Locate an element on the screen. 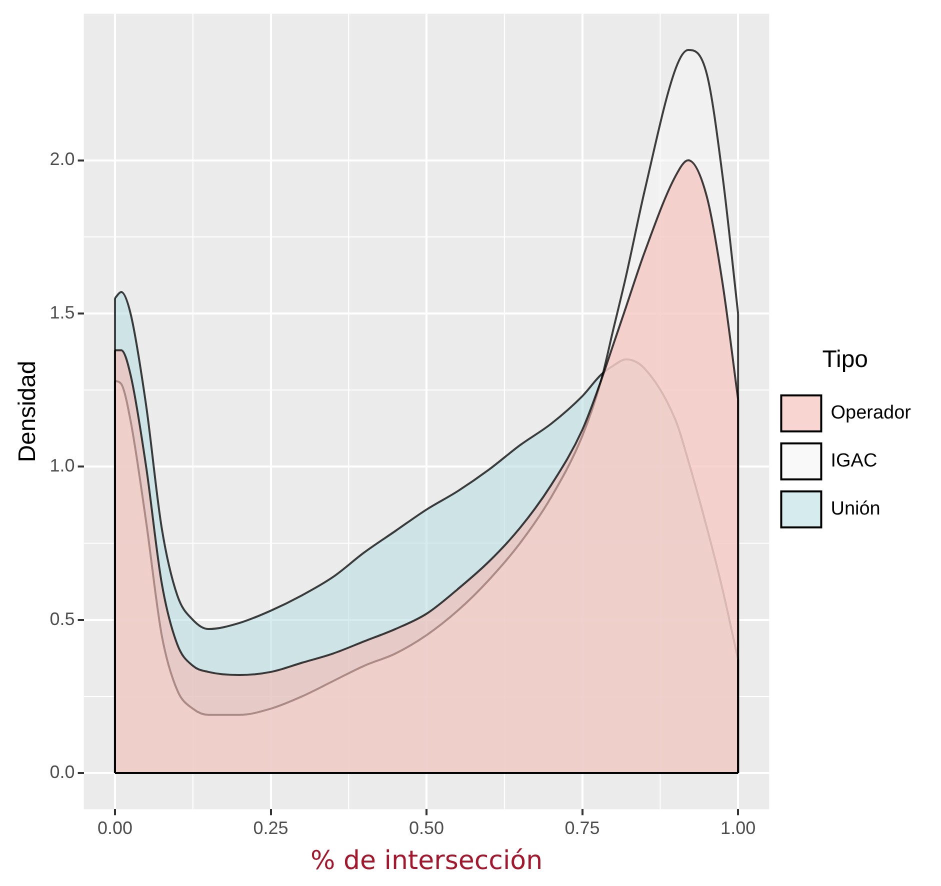  x-tick-label: 1.00 is located at coordinates (738, 828).